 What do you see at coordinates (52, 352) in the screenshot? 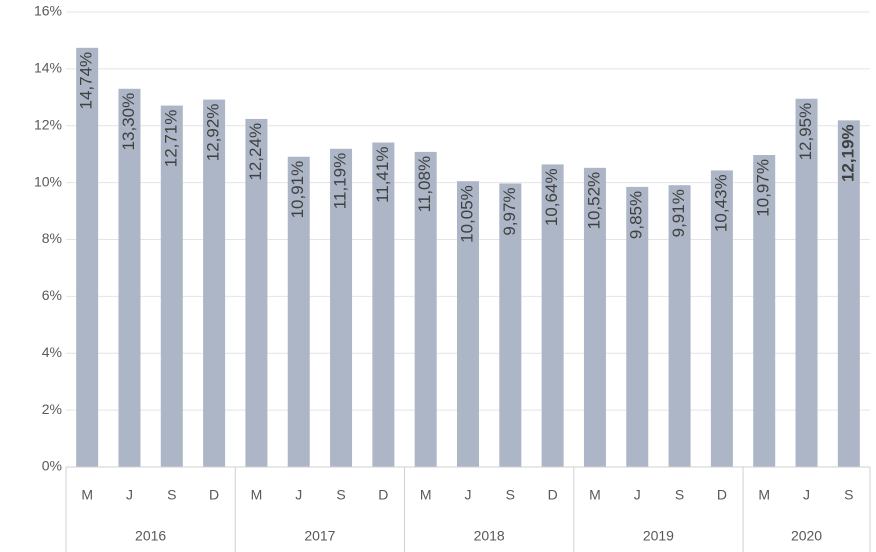
I see `y-tick-label: 4%` at bounding box center [52, 352].